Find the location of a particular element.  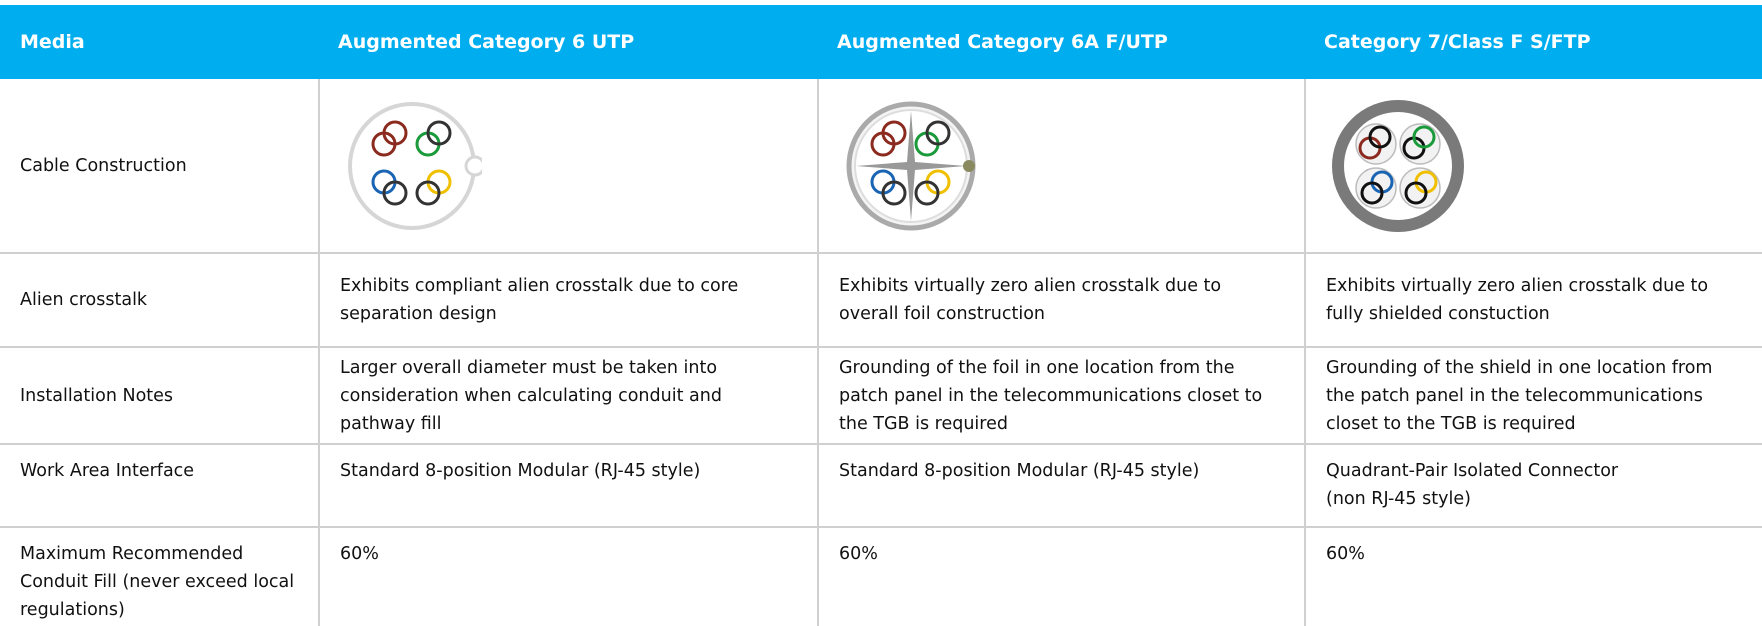

row-label-cell: Cable Construction is located at coordinates (159, 165).